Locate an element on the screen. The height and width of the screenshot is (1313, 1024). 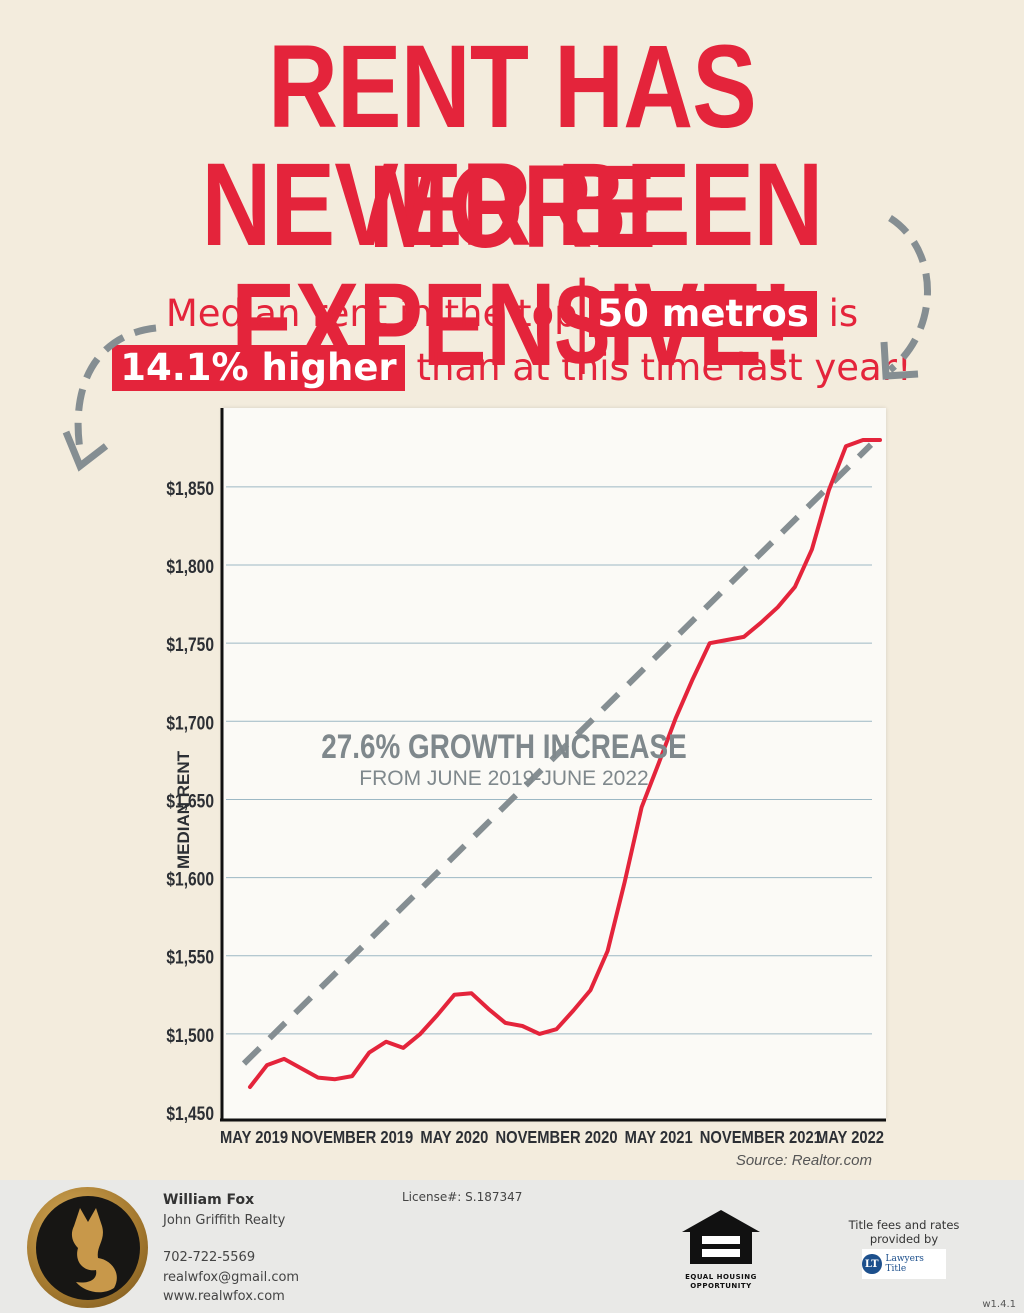
chart-source: Source: Realtor.com is located at coordinates (803, 1160).